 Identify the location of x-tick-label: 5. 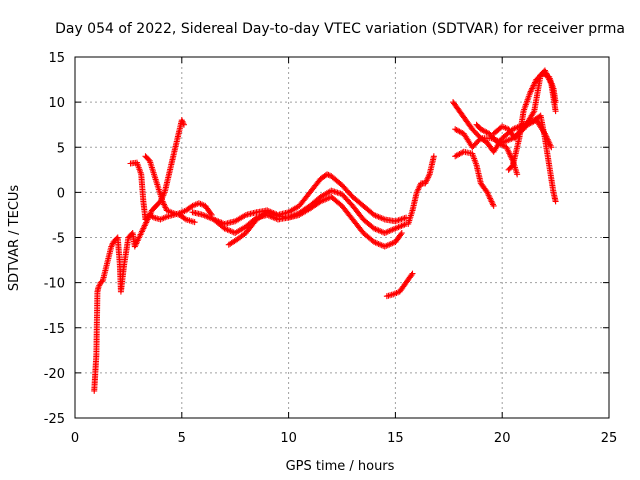
(182, 438).